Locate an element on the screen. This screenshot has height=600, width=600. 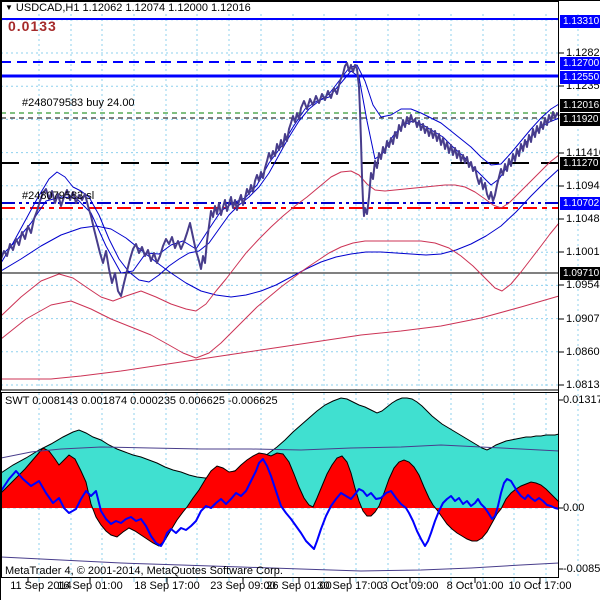
price-badge: 1.12550 is located at coordinates (580, 77).